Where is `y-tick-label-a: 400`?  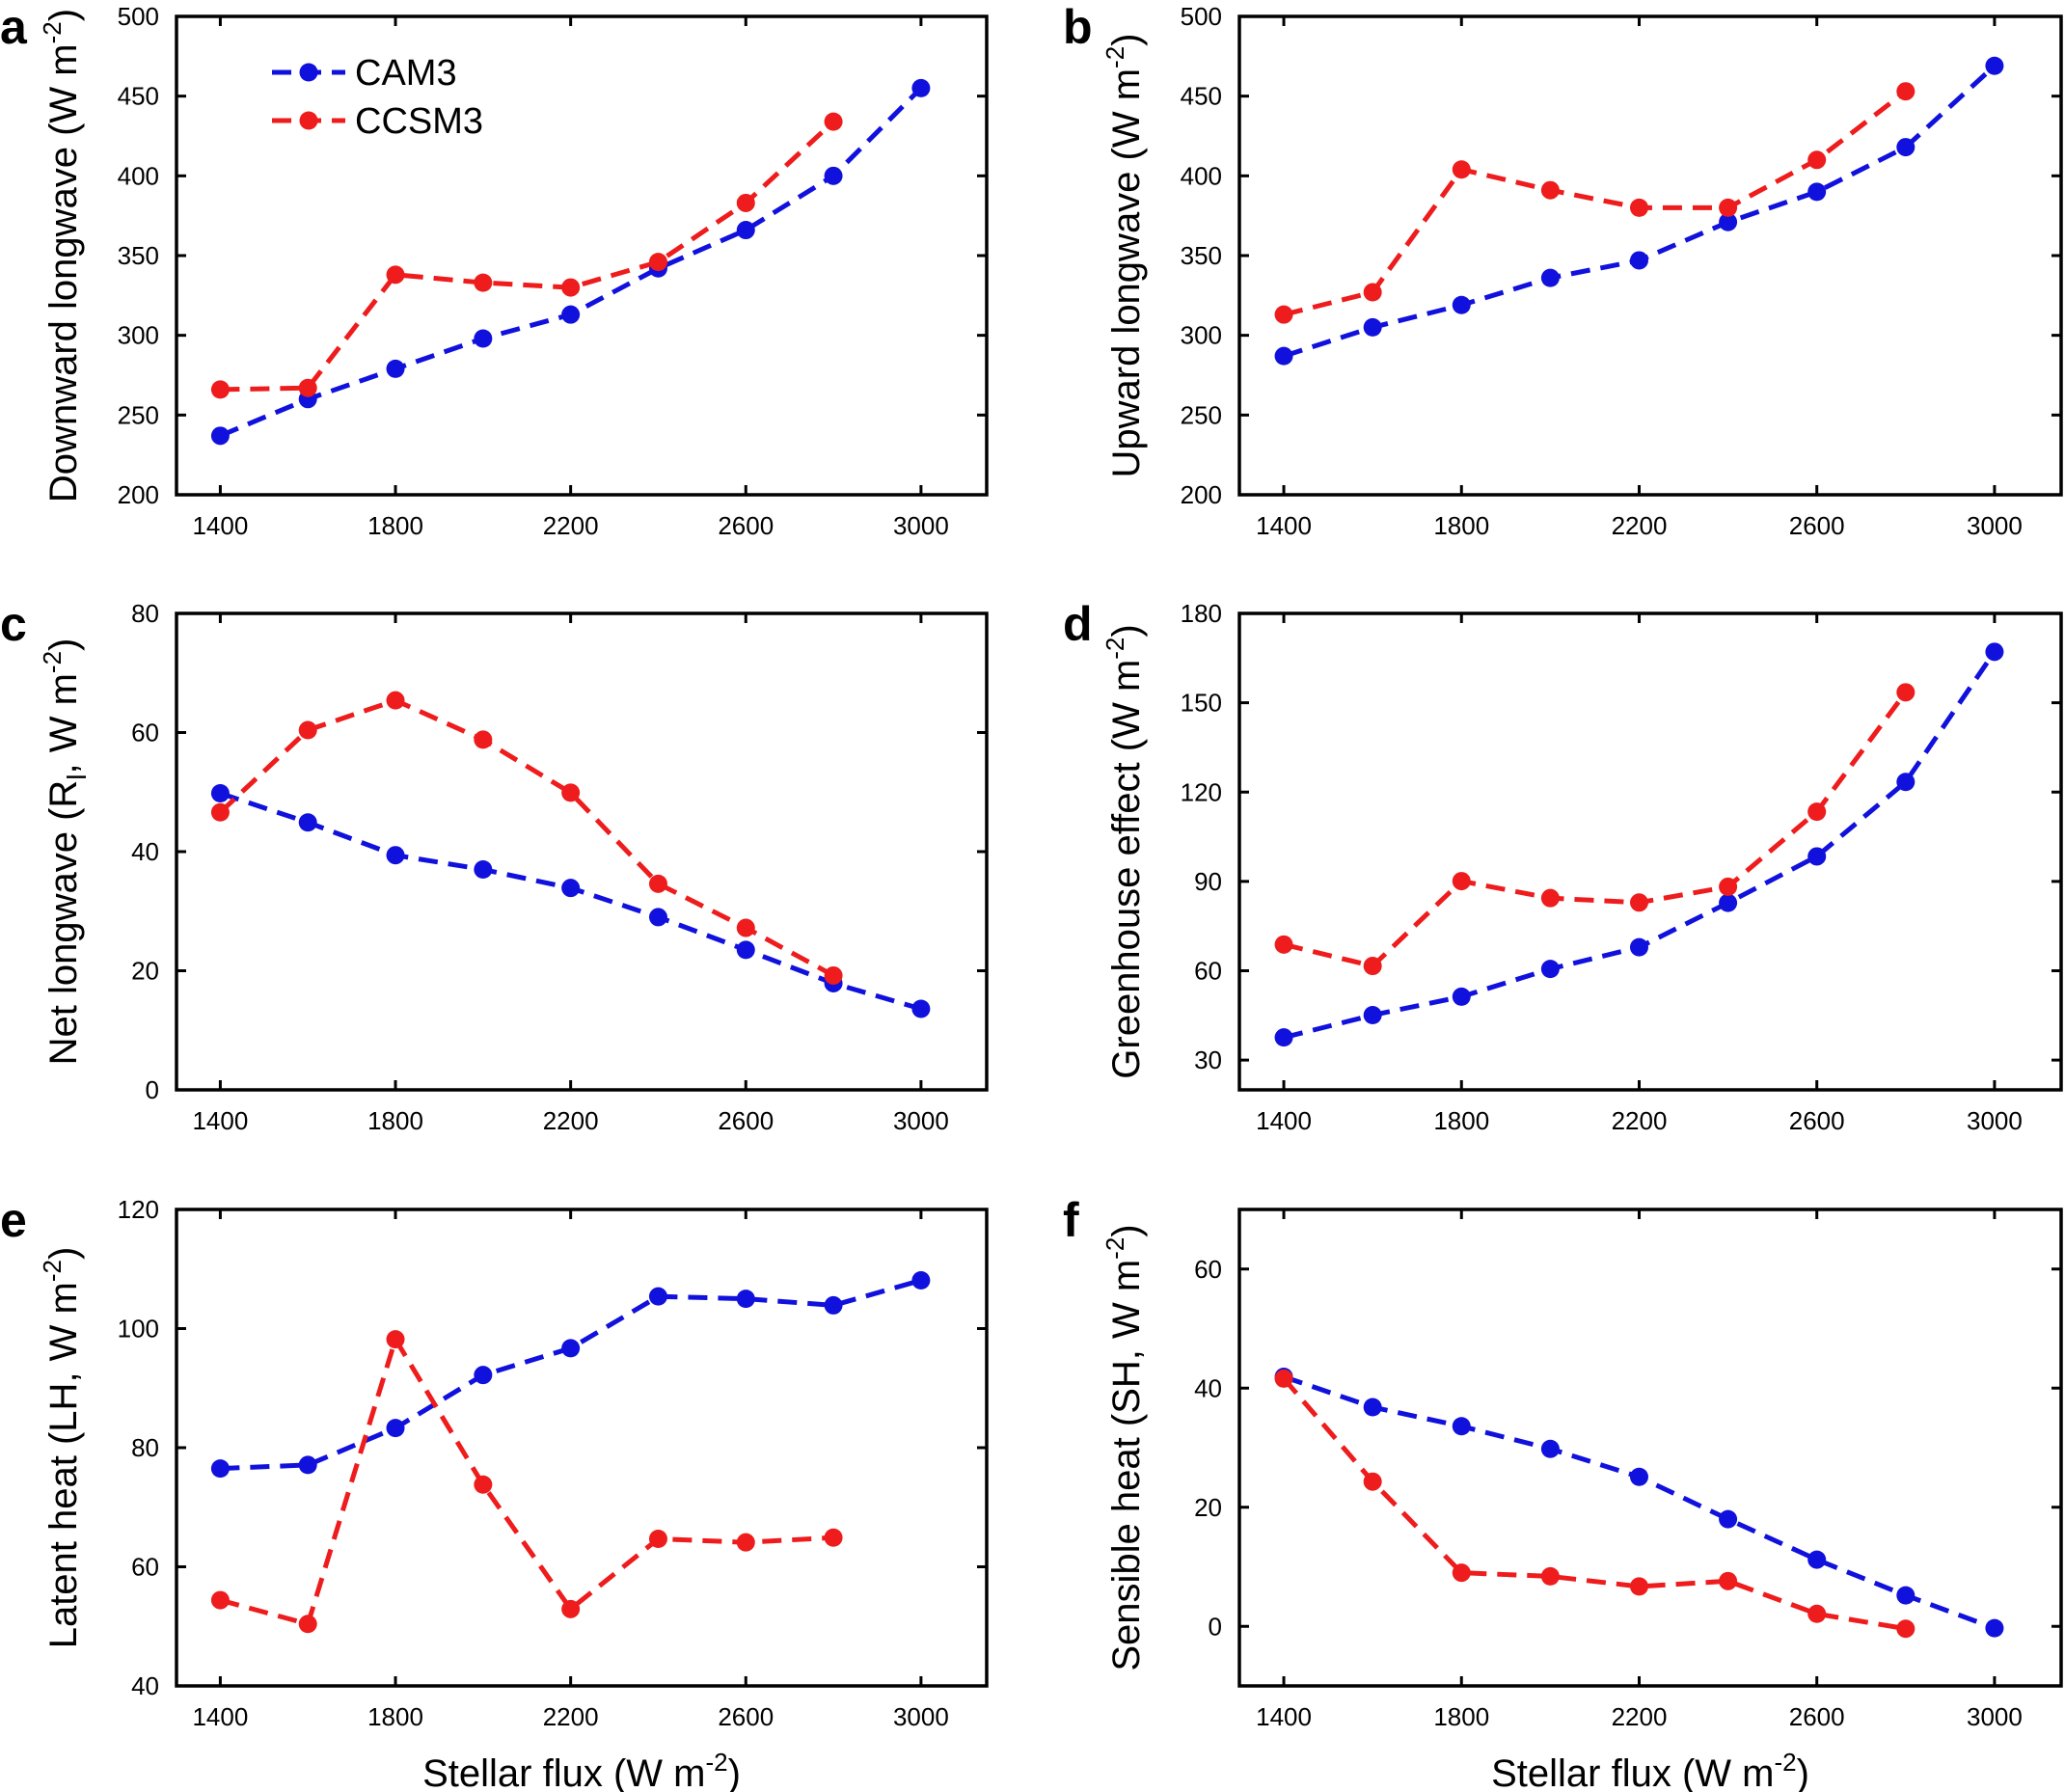
y-tick-label-a: 400 is located at coordinates (138, 176).